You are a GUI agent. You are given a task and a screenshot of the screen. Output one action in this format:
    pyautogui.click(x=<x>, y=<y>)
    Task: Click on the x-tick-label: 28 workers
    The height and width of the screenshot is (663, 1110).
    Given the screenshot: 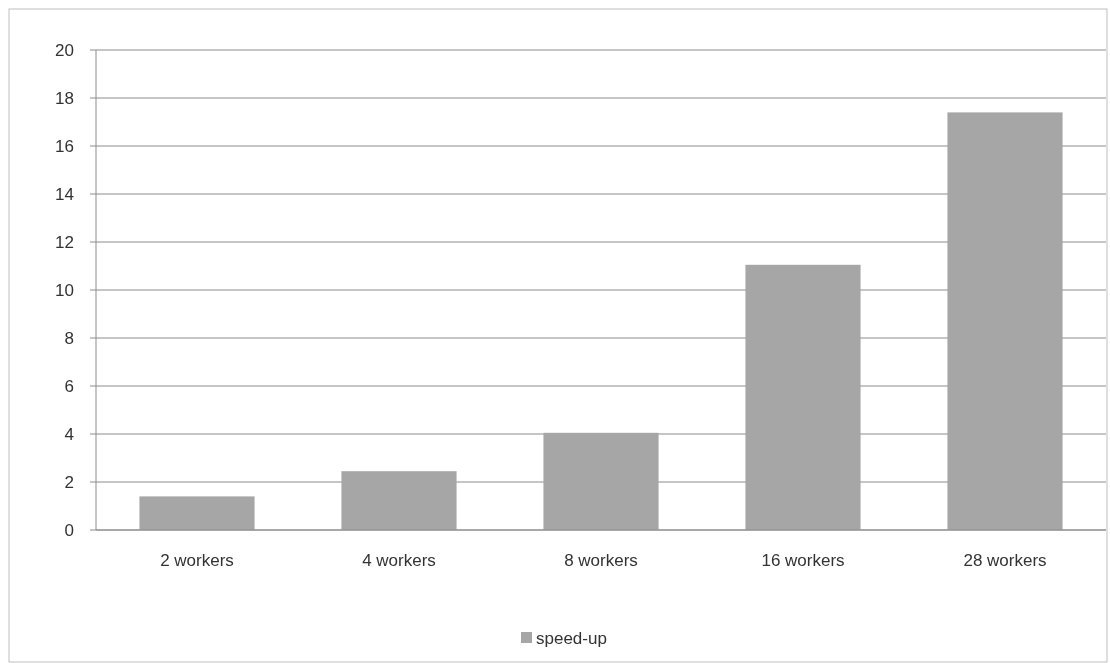 What is the action you would take?
    pyautogui.click(x=1005, y=560)
    